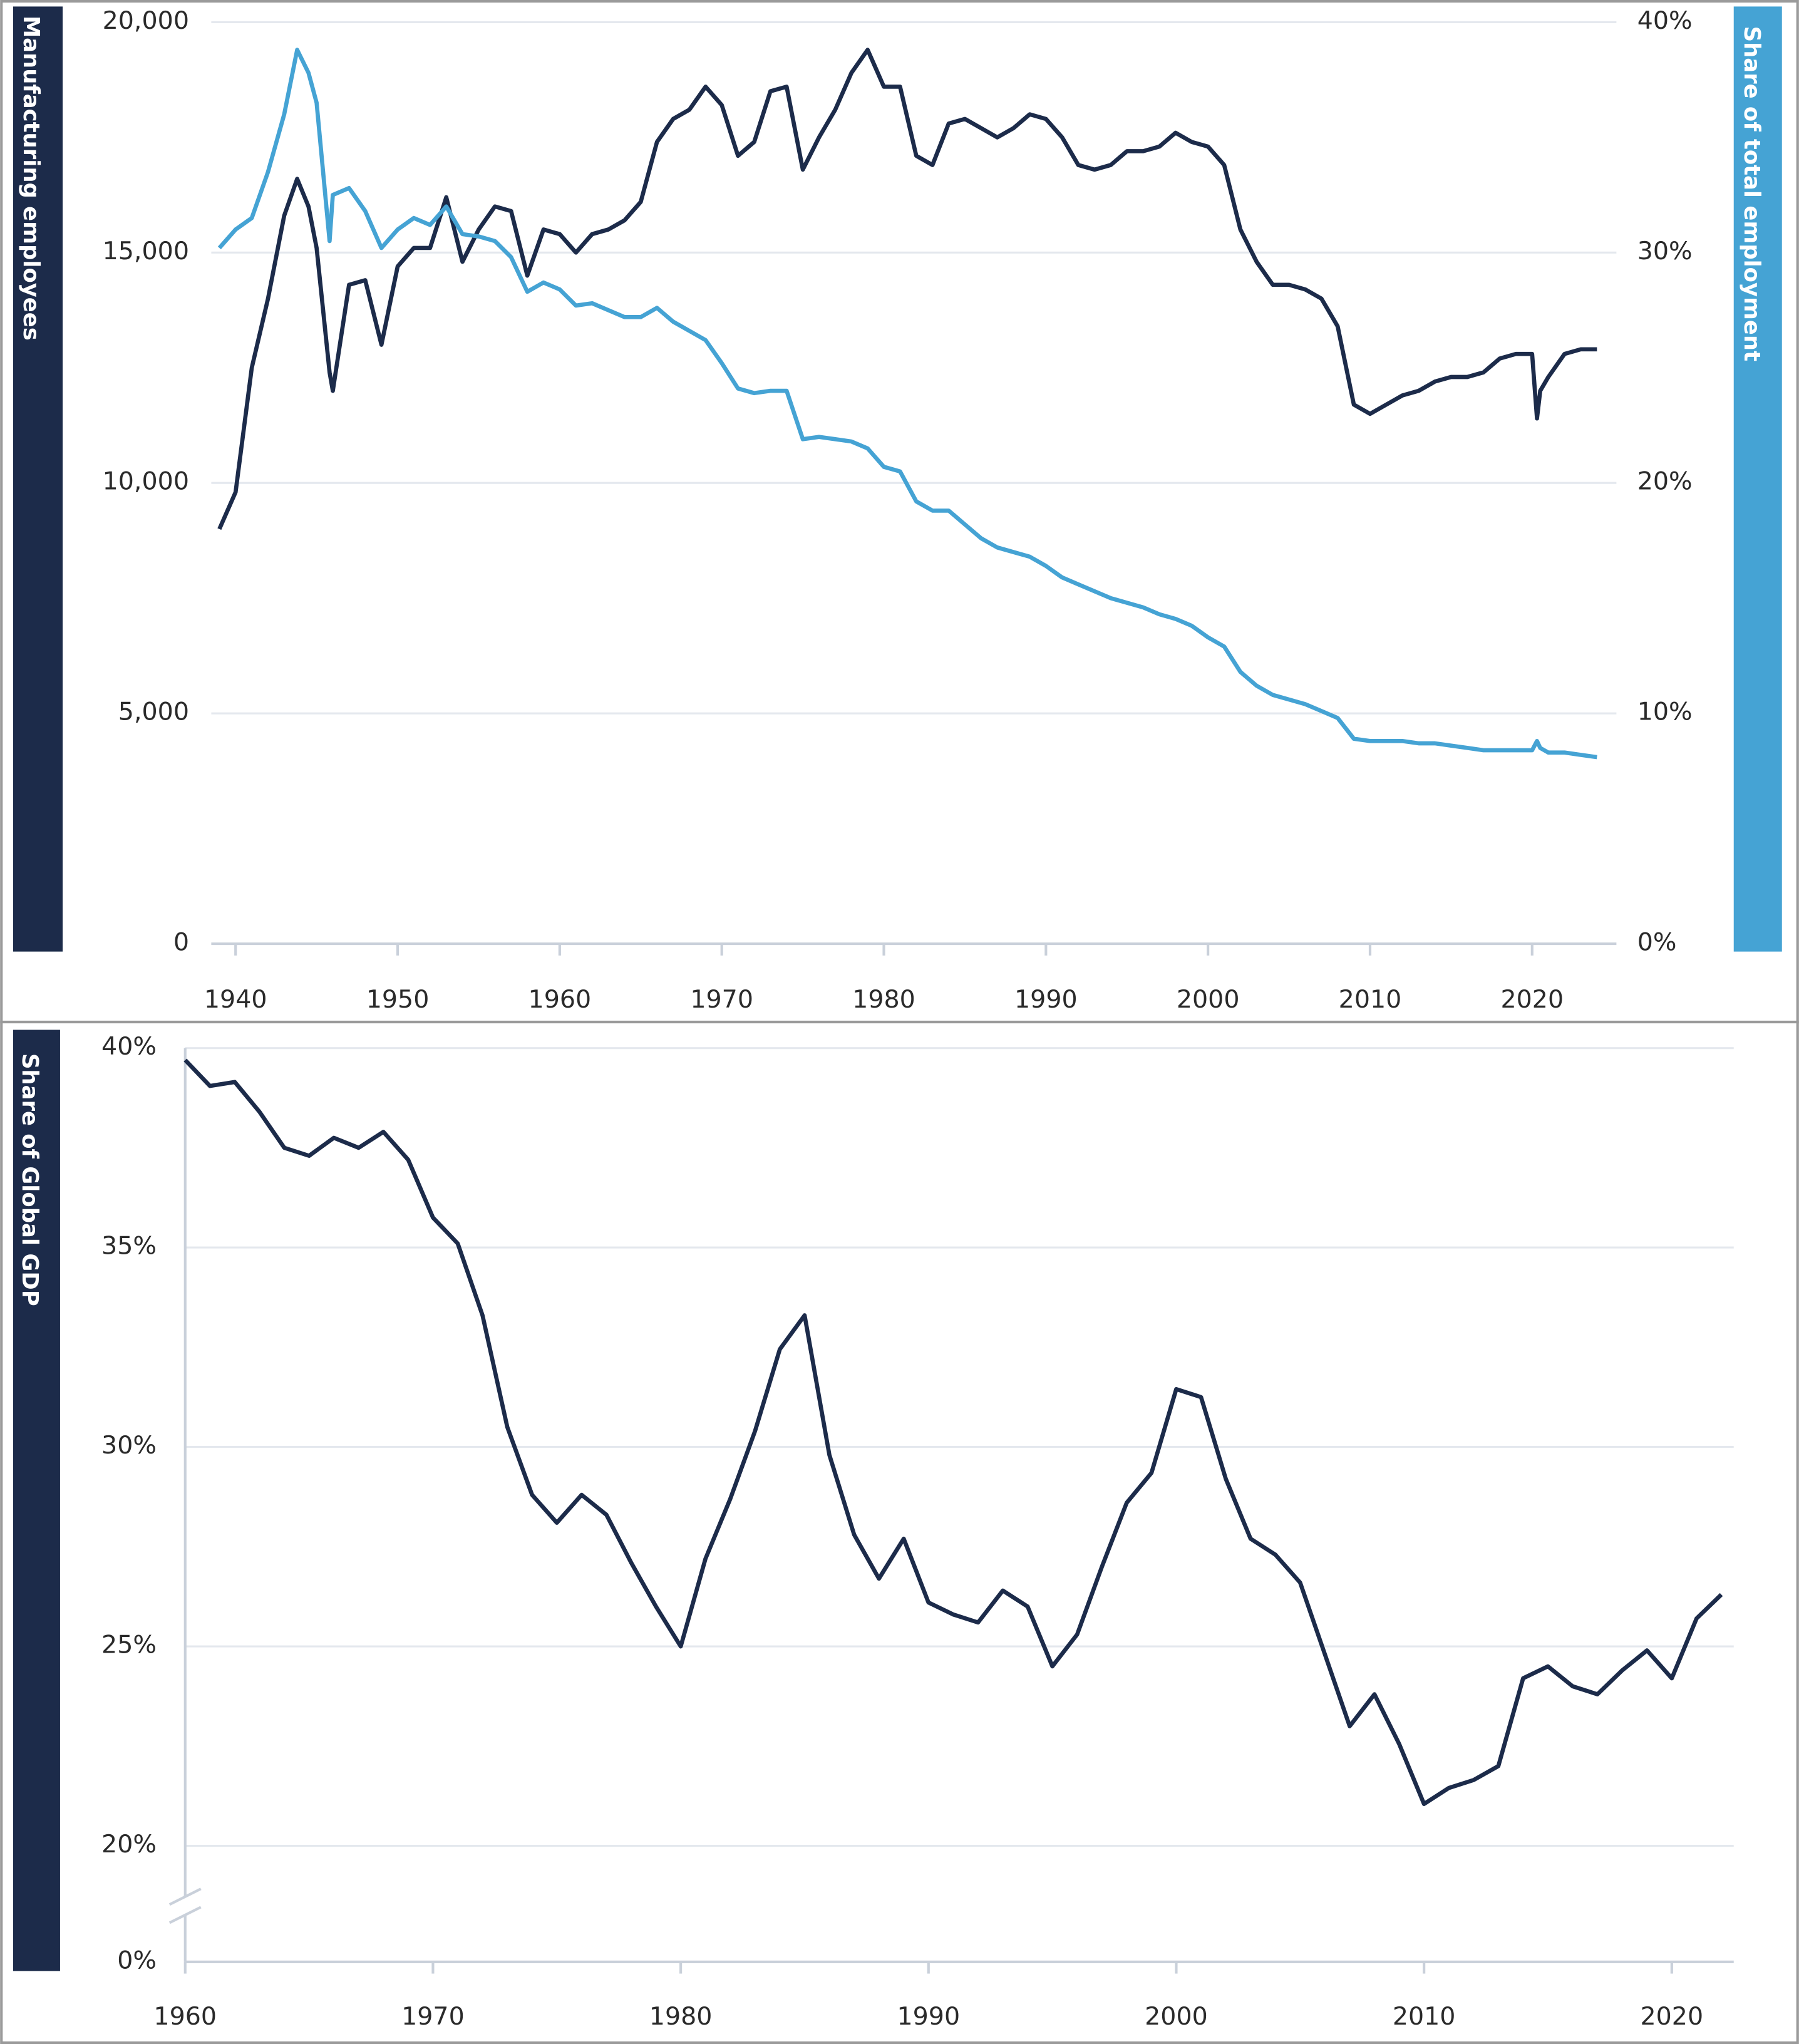 The width and height of the screenshot is (1799, 2044). Describe the element at coordinates (1758, 479) in the screenshot. I see `y2-axis-band` at that location.